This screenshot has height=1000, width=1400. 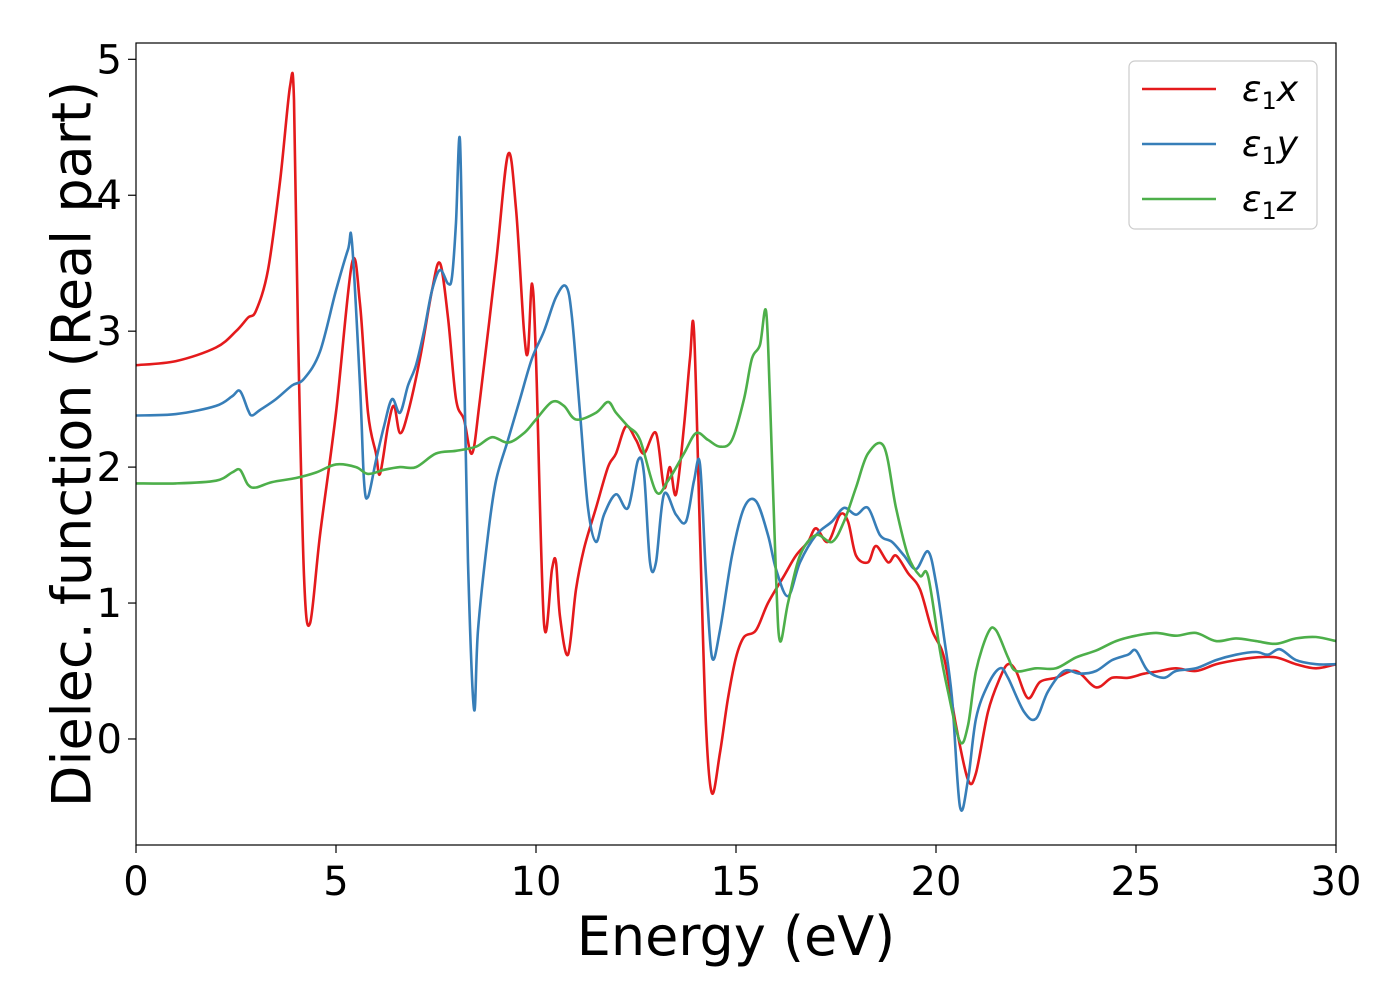 What do you see at coordinates (335, 882) in the screenshot?
I see `x-tick-label: 5` at bounding box center [335, 882].